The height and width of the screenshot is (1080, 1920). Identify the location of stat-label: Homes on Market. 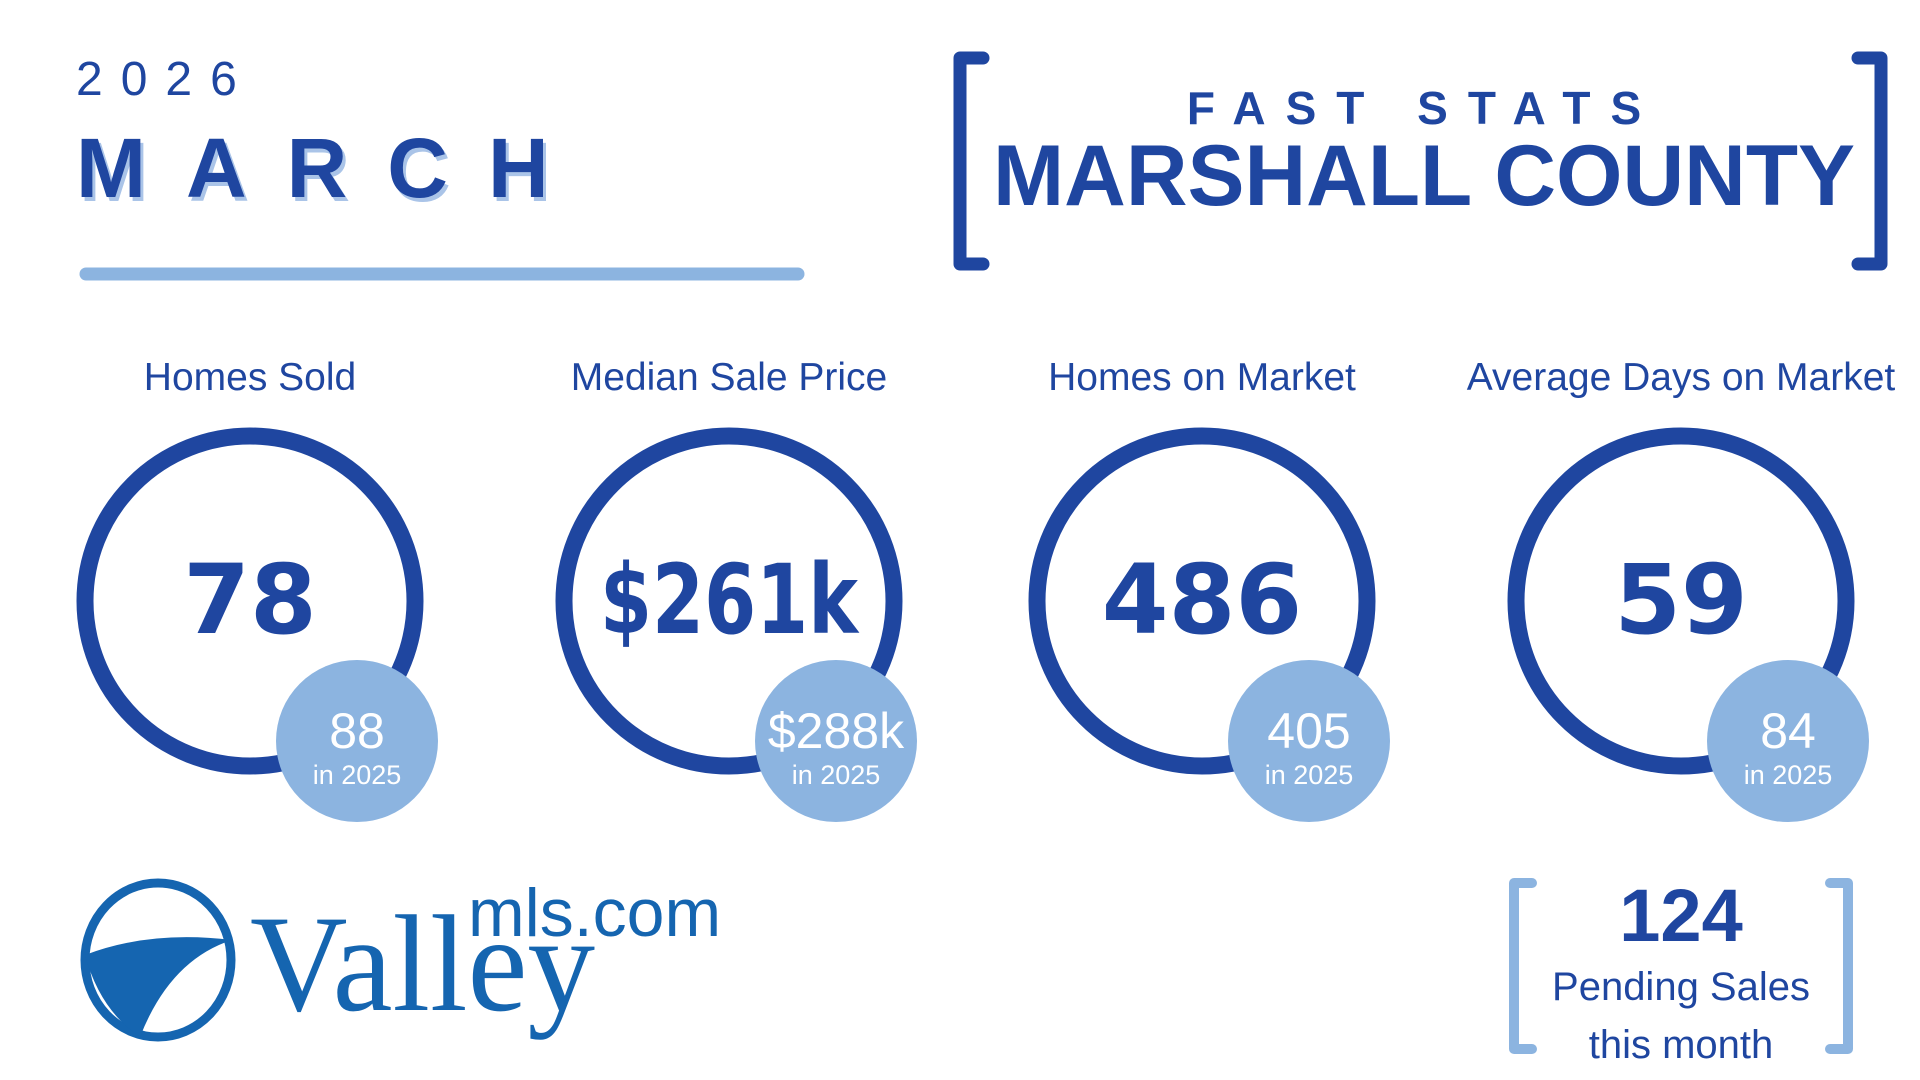
(1202, 377).